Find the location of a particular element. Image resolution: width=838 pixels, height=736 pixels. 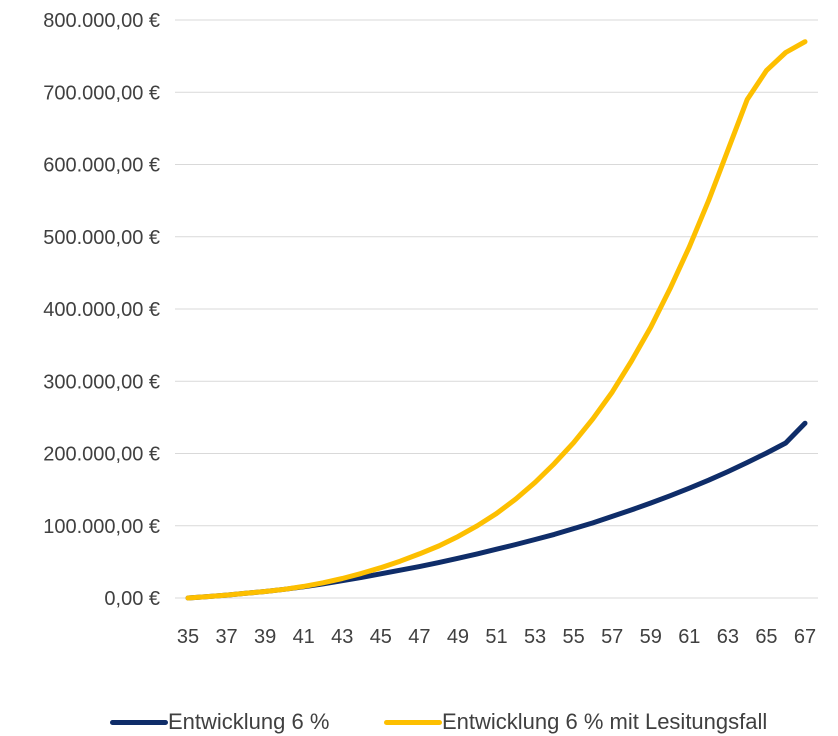

x-tick-label-0: 35 is located at coordinates (188, 637).